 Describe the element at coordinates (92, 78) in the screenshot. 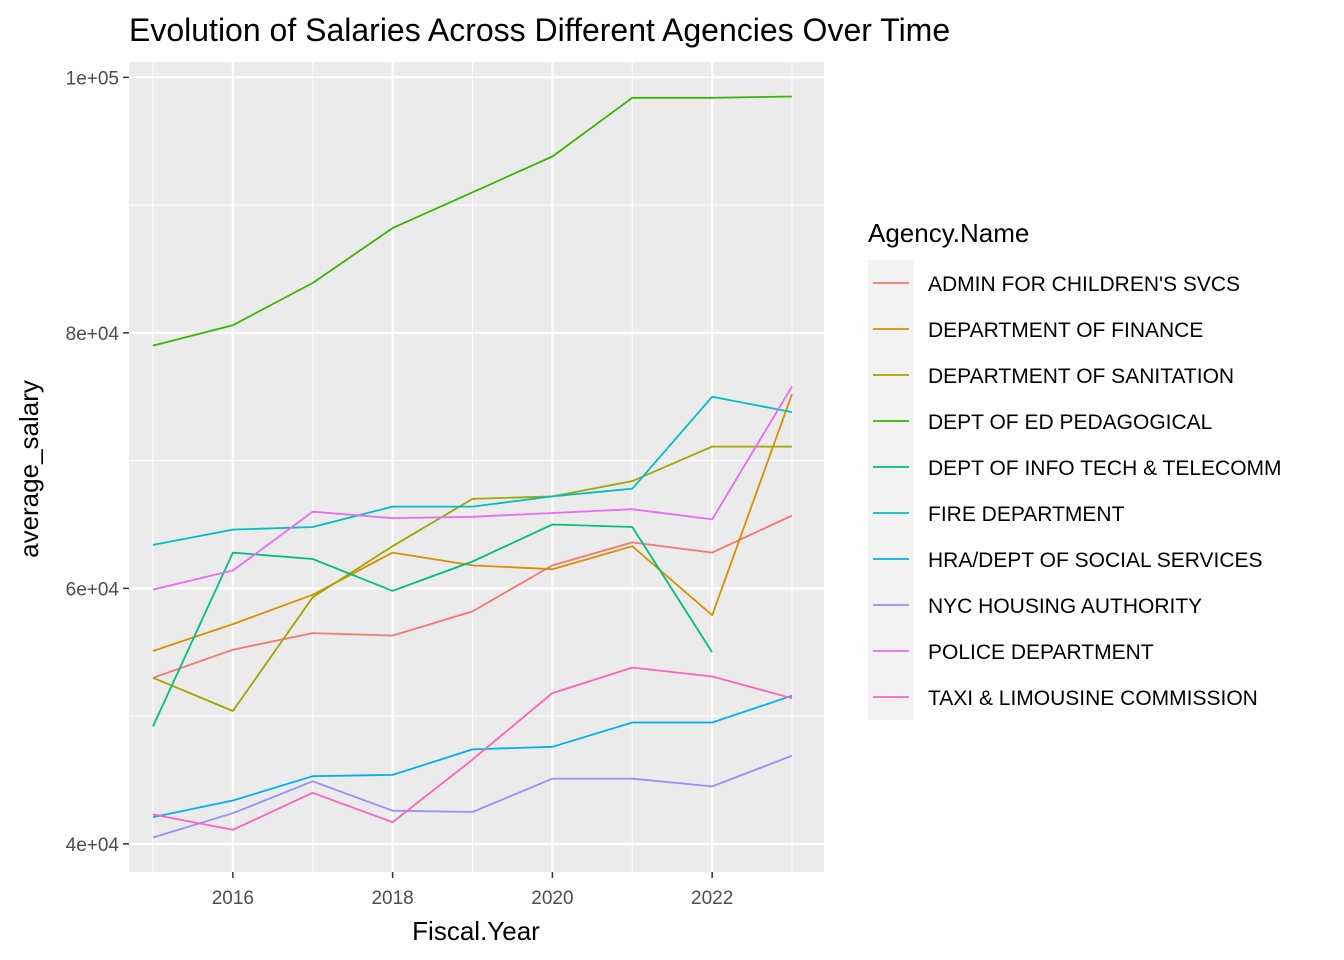

I see `y-tick-label: 1e+05` at that location.